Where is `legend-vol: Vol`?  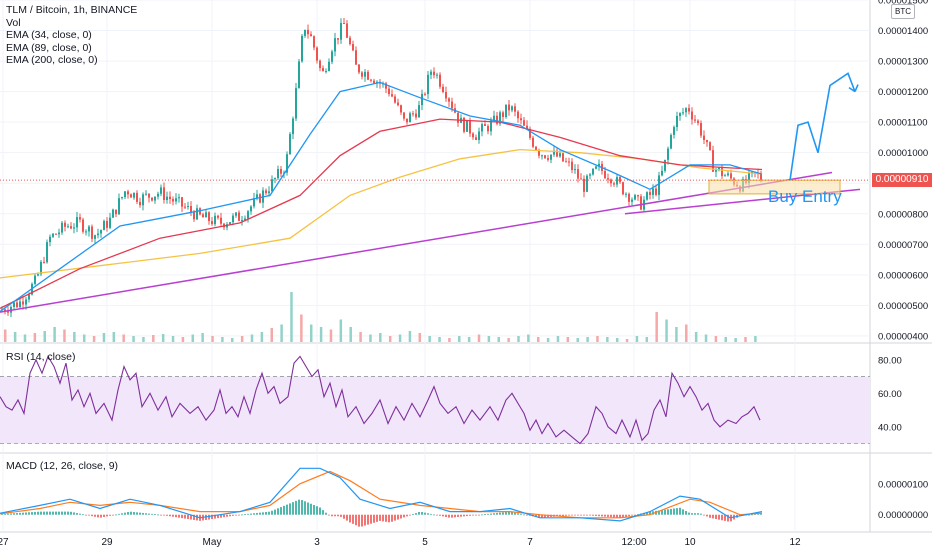
legend-vol: Vol is located at coordinates (13, 22).